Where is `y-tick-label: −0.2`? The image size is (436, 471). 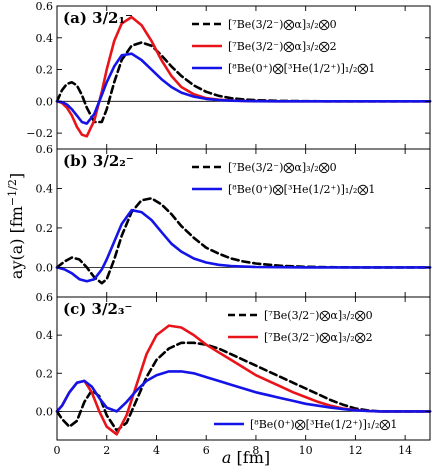
y-tick-label: −0.2 is located at coordinates (39, 133).